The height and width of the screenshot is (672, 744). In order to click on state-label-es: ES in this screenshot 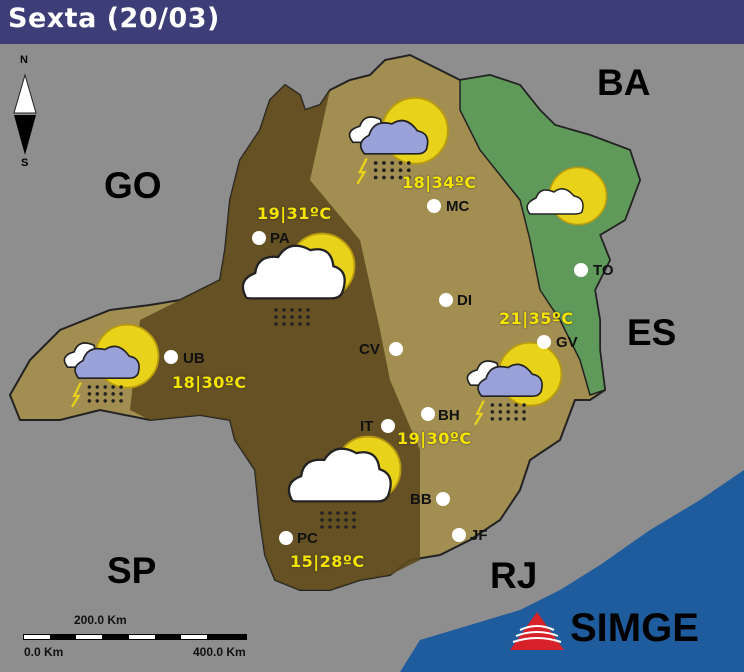, I will do `click(652, 332)`.